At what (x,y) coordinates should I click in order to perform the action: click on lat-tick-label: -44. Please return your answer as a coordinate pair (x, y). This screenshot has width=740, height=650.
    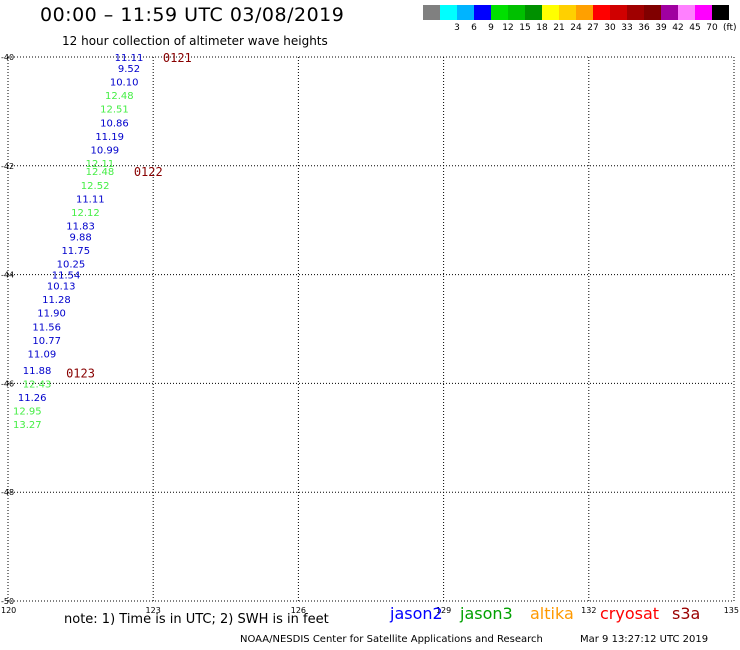
    Looking at the image, I should click on (7, 275).